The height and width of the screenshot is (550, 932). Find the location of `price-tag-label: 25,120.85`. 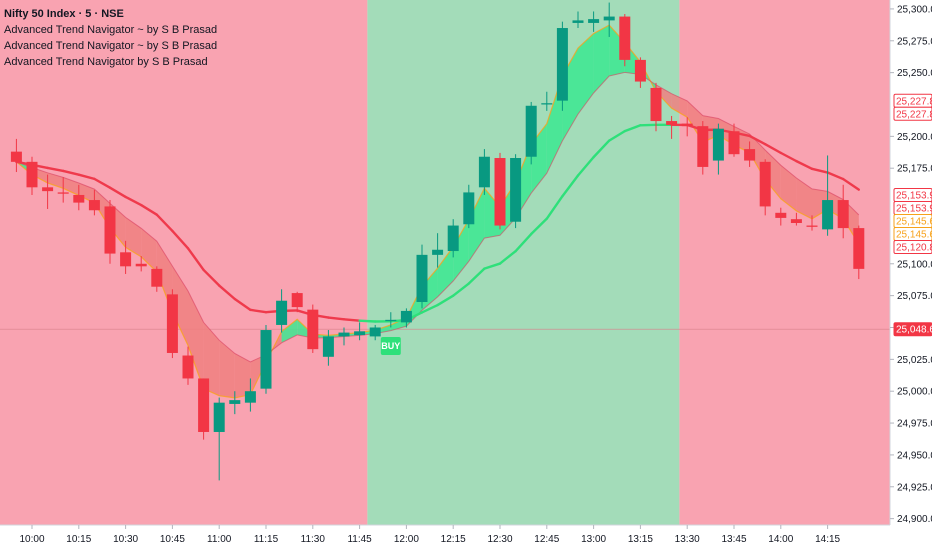

price-tag-label: 25,120.85 is located at coordinates (914, 247).